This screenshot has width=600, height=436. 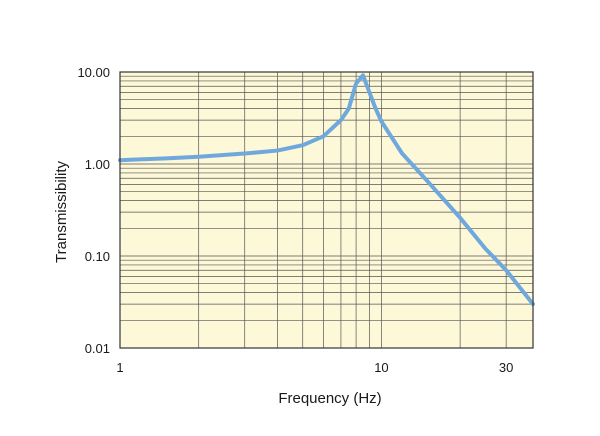 I want to click on x-tick-labels: 1 10 30, so click(x=314, y=367).